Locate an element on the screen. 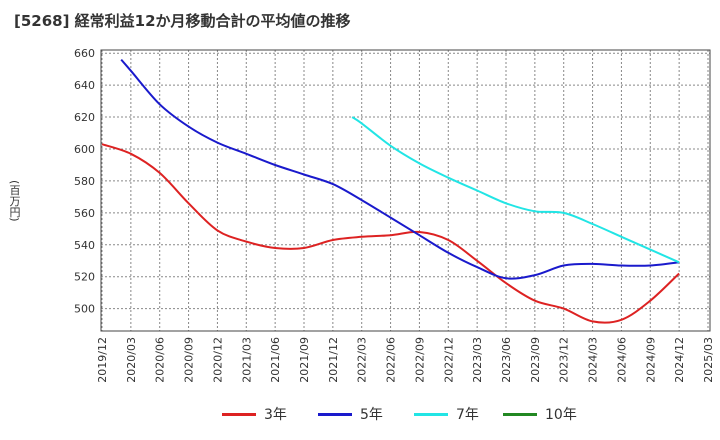 The width and height of the screenshot is (720, 440). x-tick-label: 2021/12 is located at coordinates (333, 360).